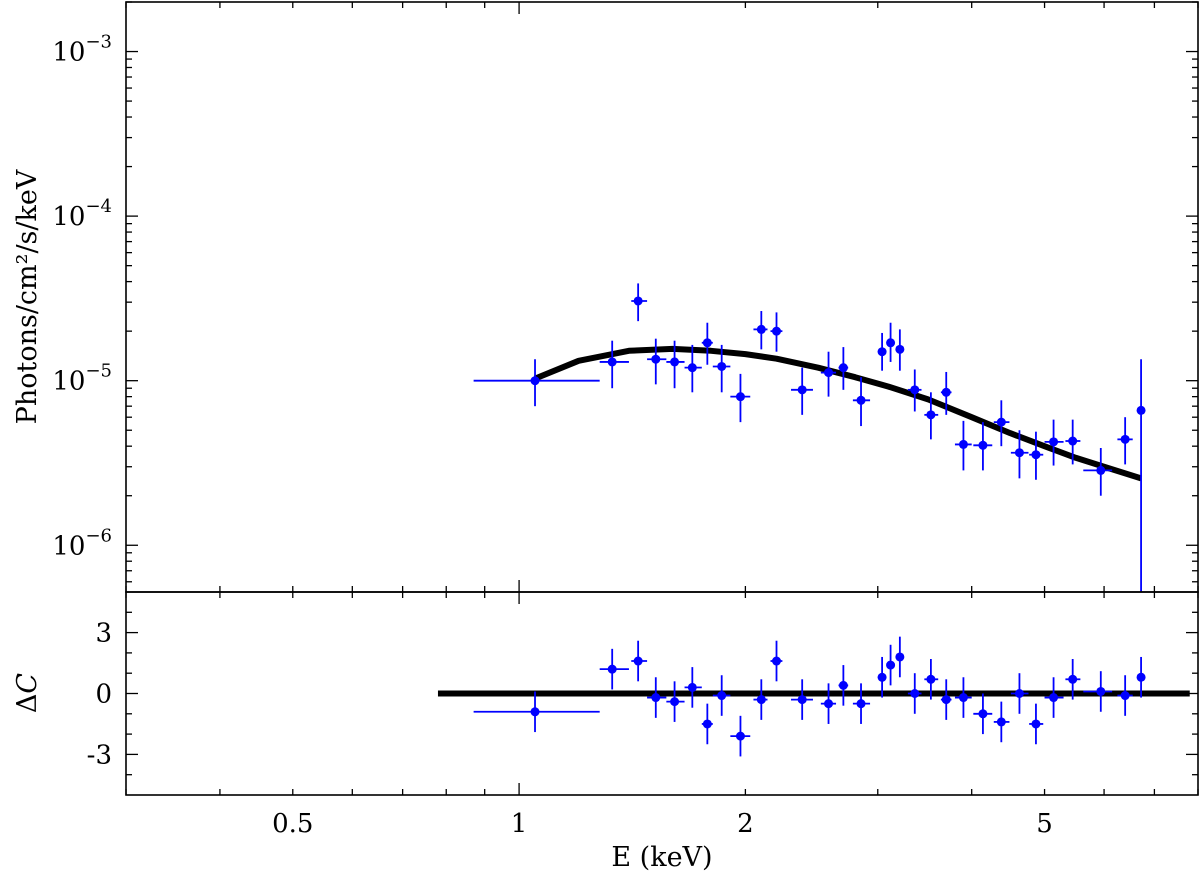 This screenshot has width=1200, height=878. Describe the element at coordinates (745, 824) in the screenshot. I see `x-tick-label: 2` at that location.